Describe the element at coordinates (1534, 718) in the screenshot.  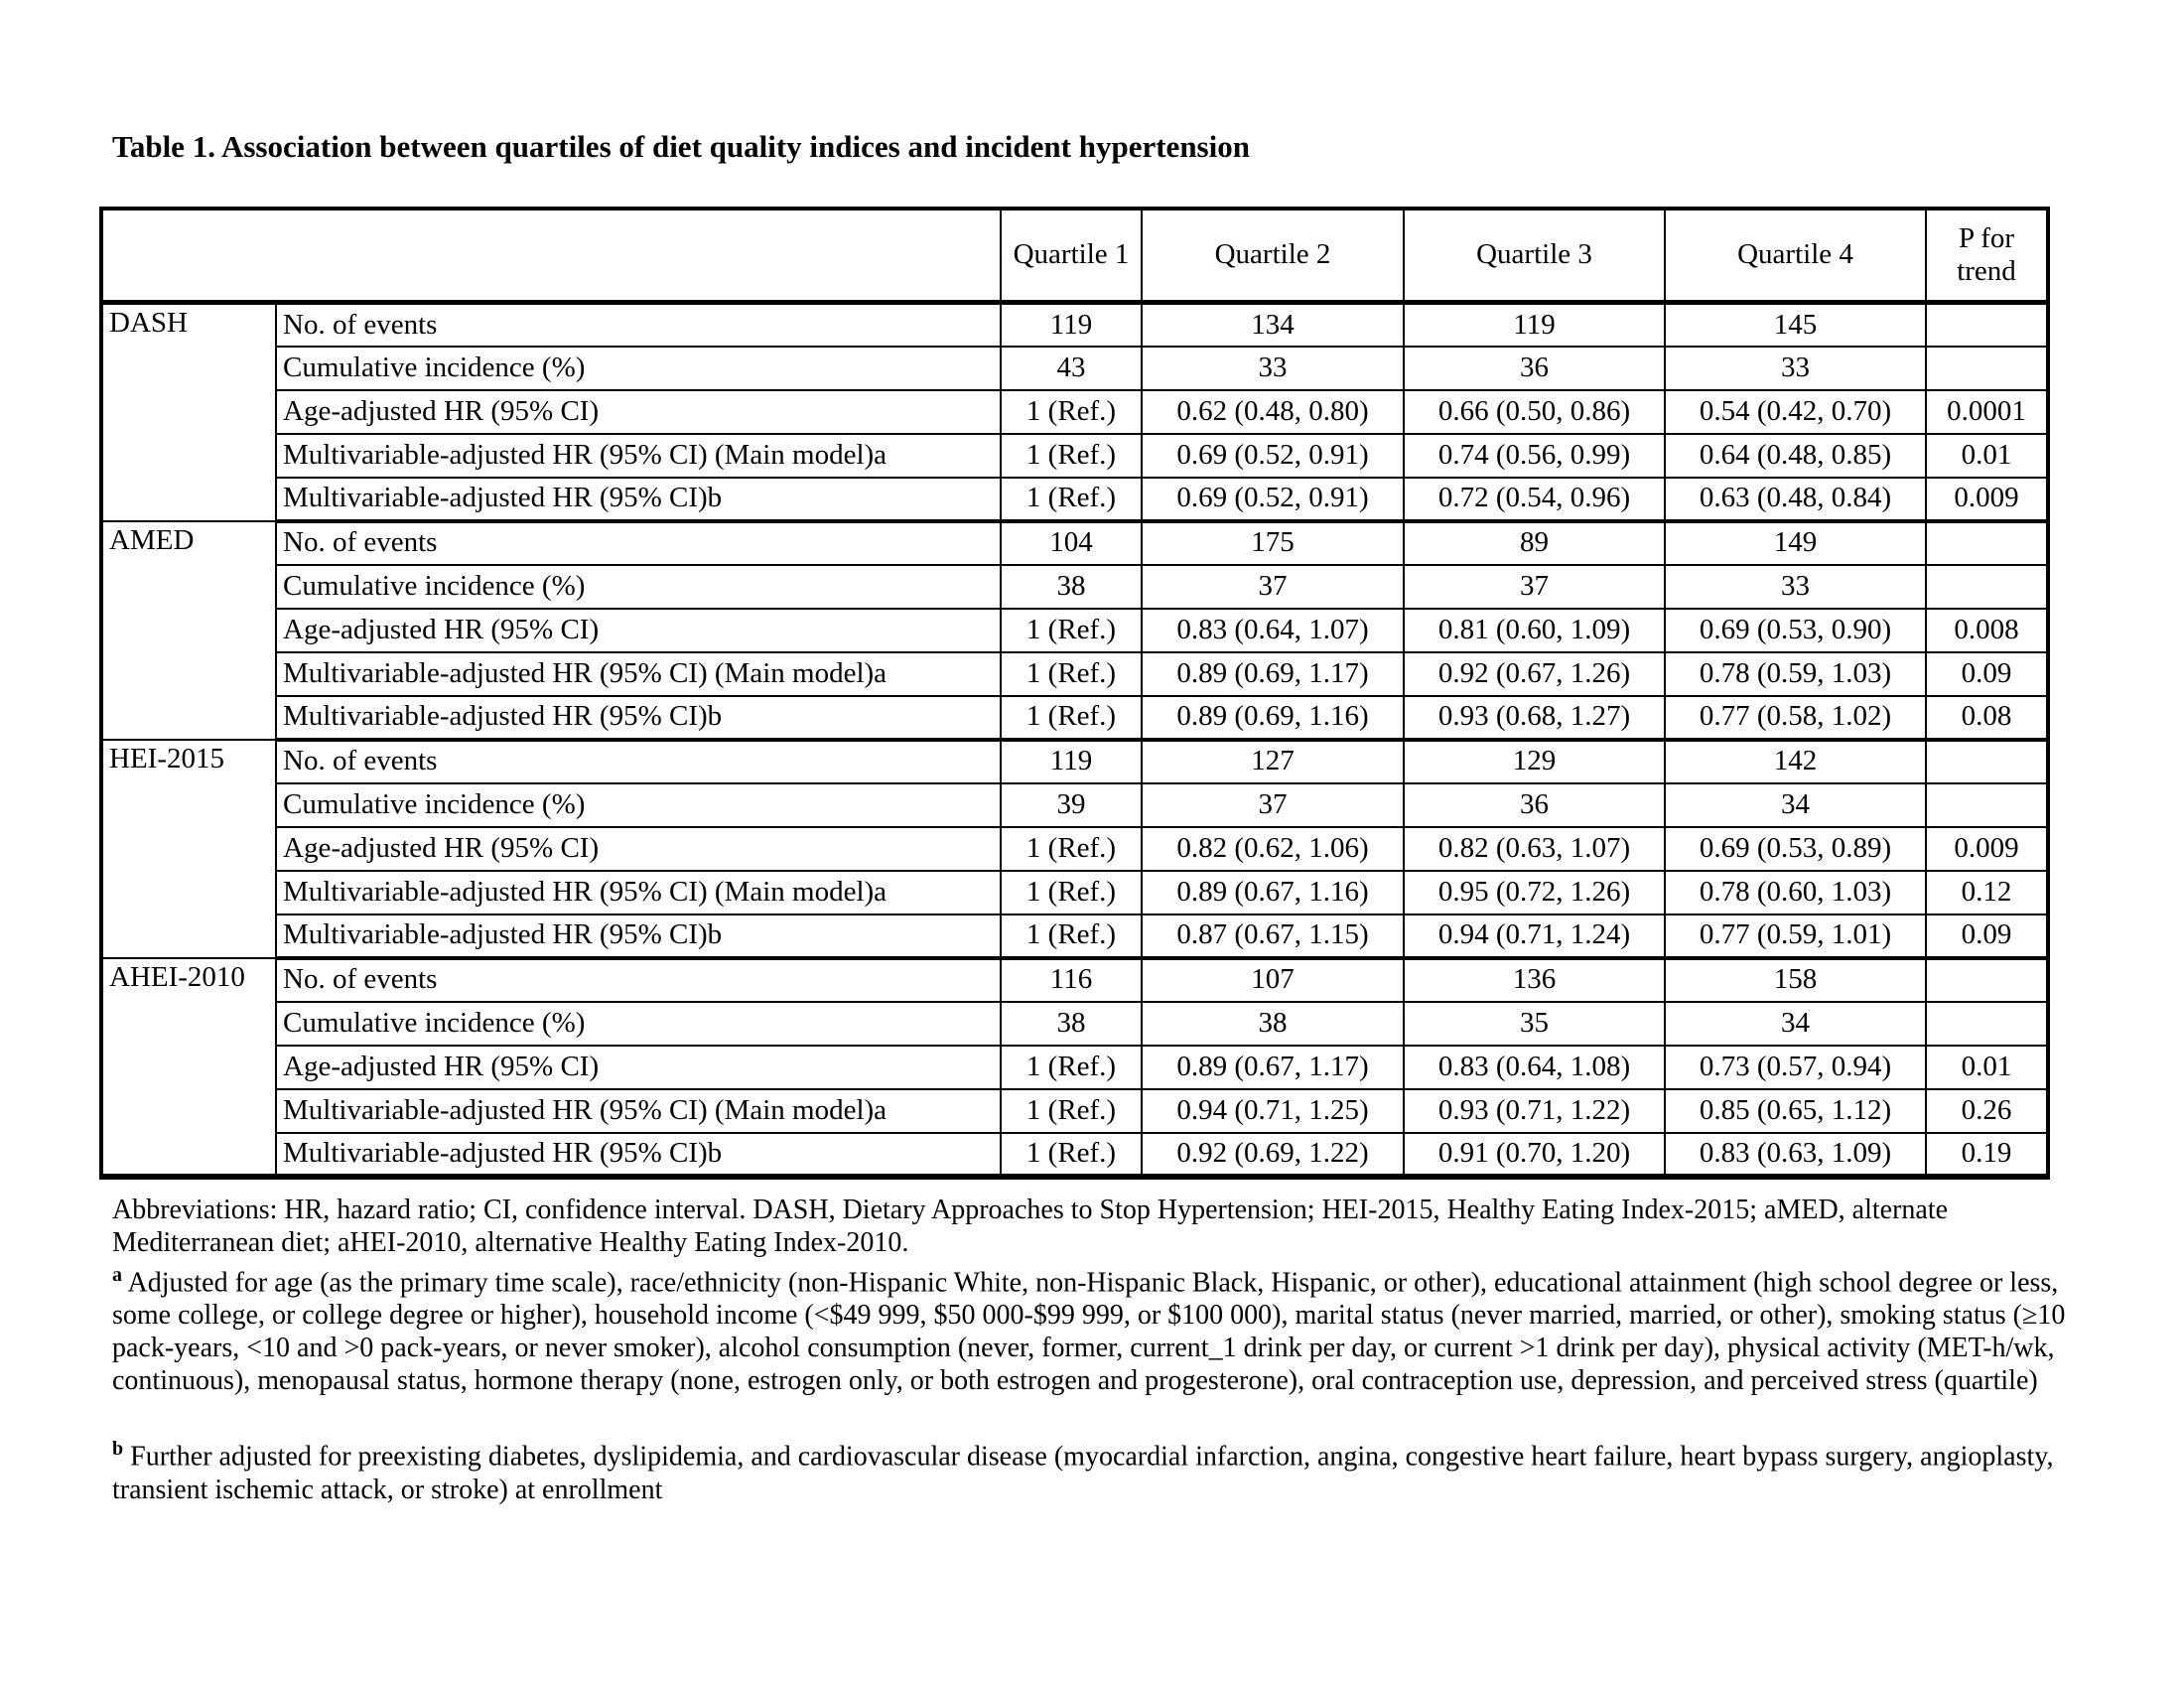
I see `table-cell: 0.93 (0.68, 1.27)` at that location.